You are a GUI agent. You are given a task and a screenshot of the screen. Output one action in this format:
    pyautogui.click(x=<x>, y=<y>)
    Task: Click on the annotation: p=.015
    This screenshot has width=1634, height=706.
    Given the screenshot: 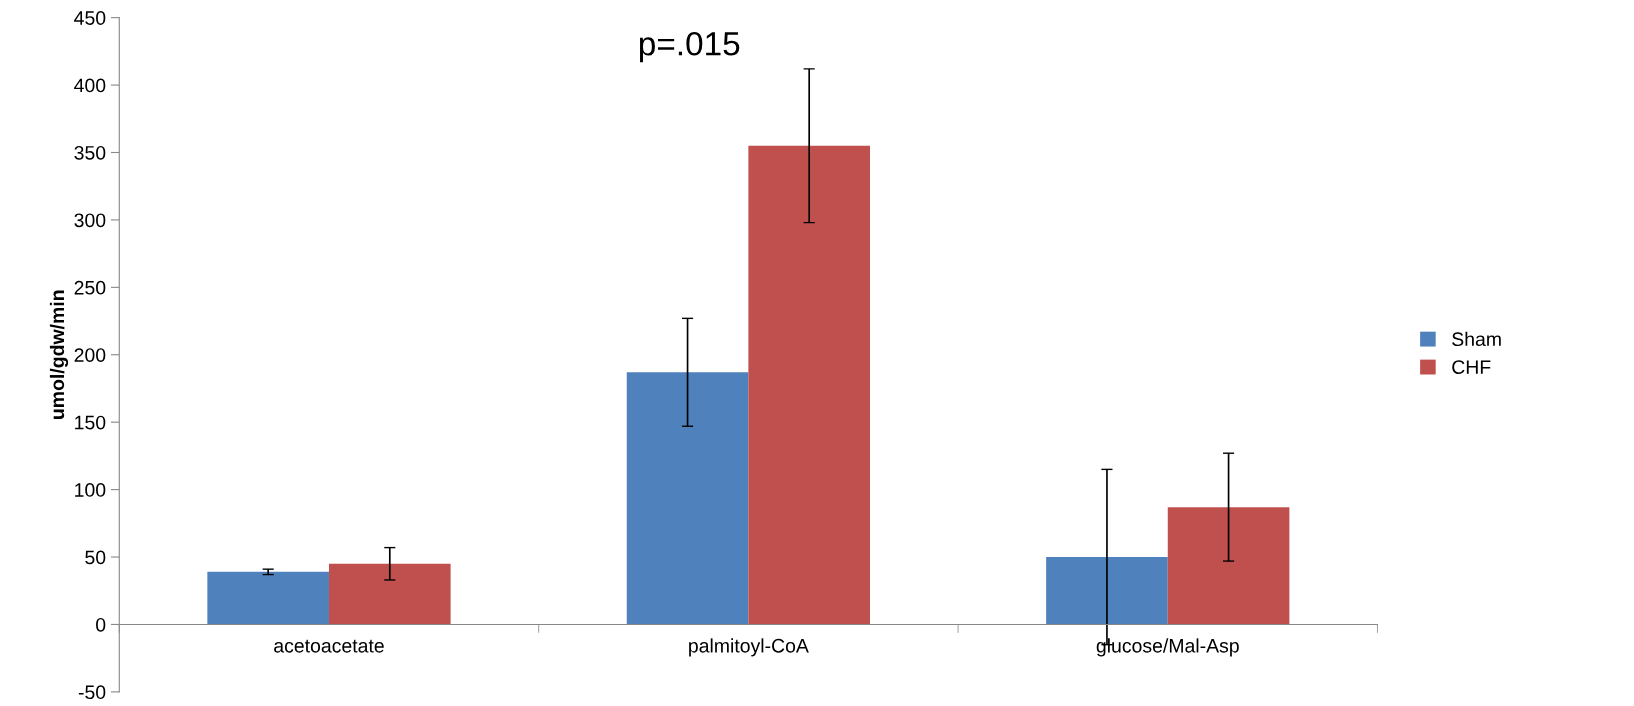 What is the action you would take?
    pyautogui.click(x=689, y=47)
    